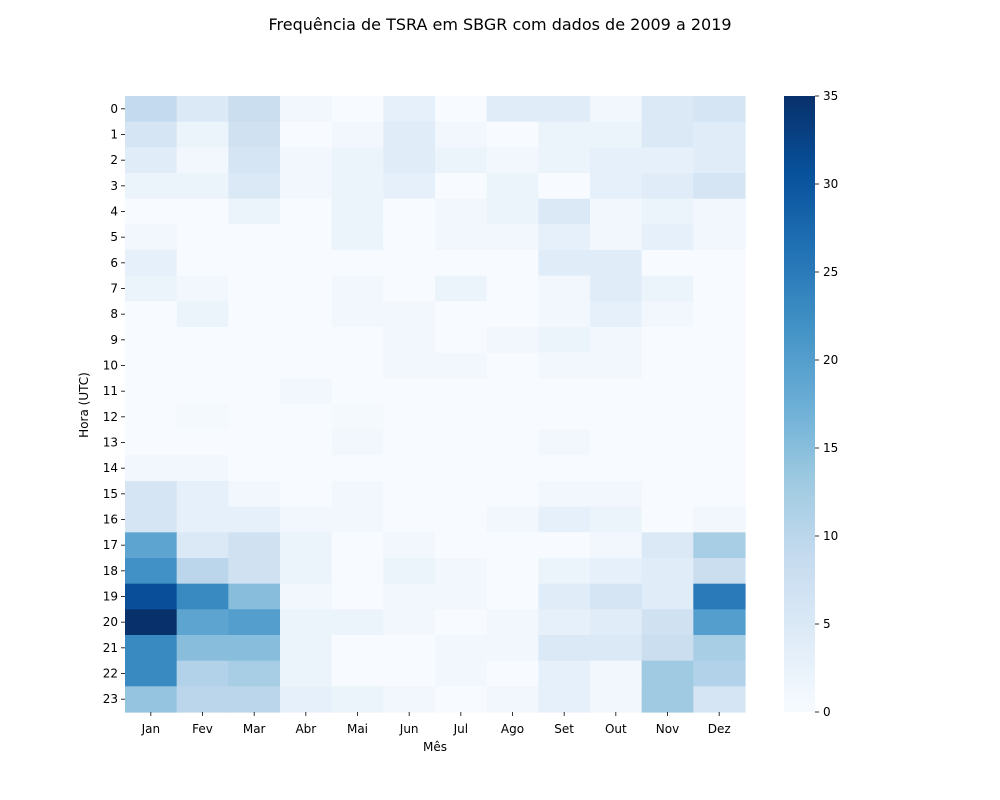  Describe the element at coordinates (114, 160) in the screenshot. I see `y-tick-label: 2` at that location.